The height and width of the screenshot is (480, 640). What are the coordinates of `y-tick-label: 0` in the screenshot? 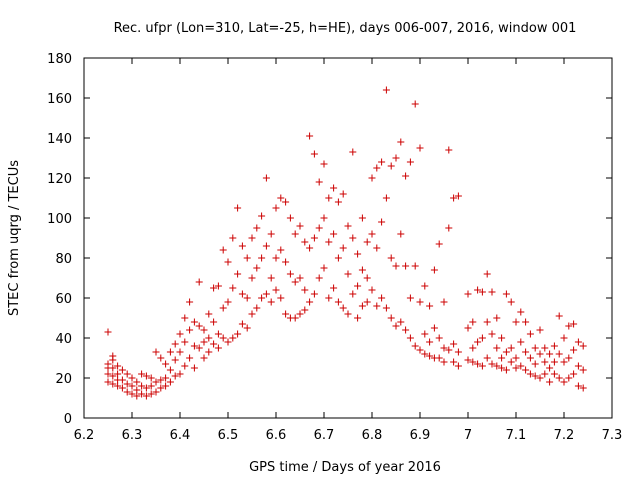 It's located at (68, 419).